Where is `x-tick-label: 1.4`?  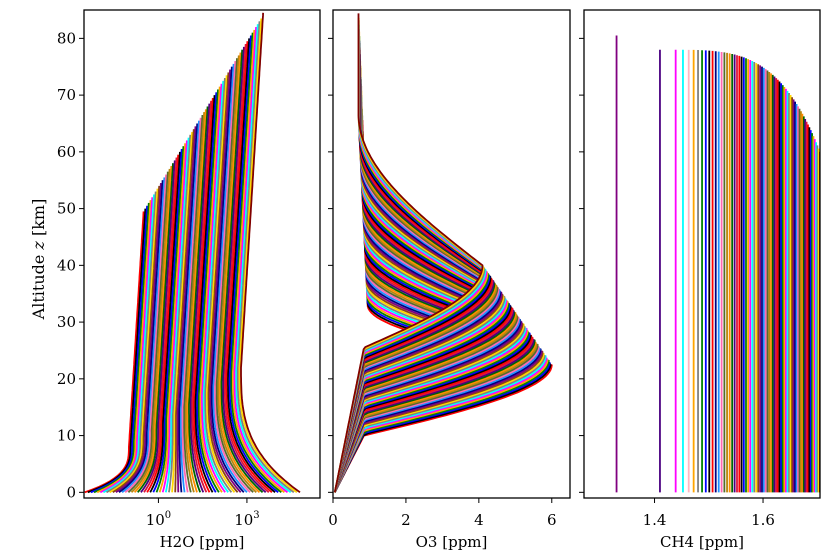 x-tick-label: 1.4 is located at coordinates (655, 520).